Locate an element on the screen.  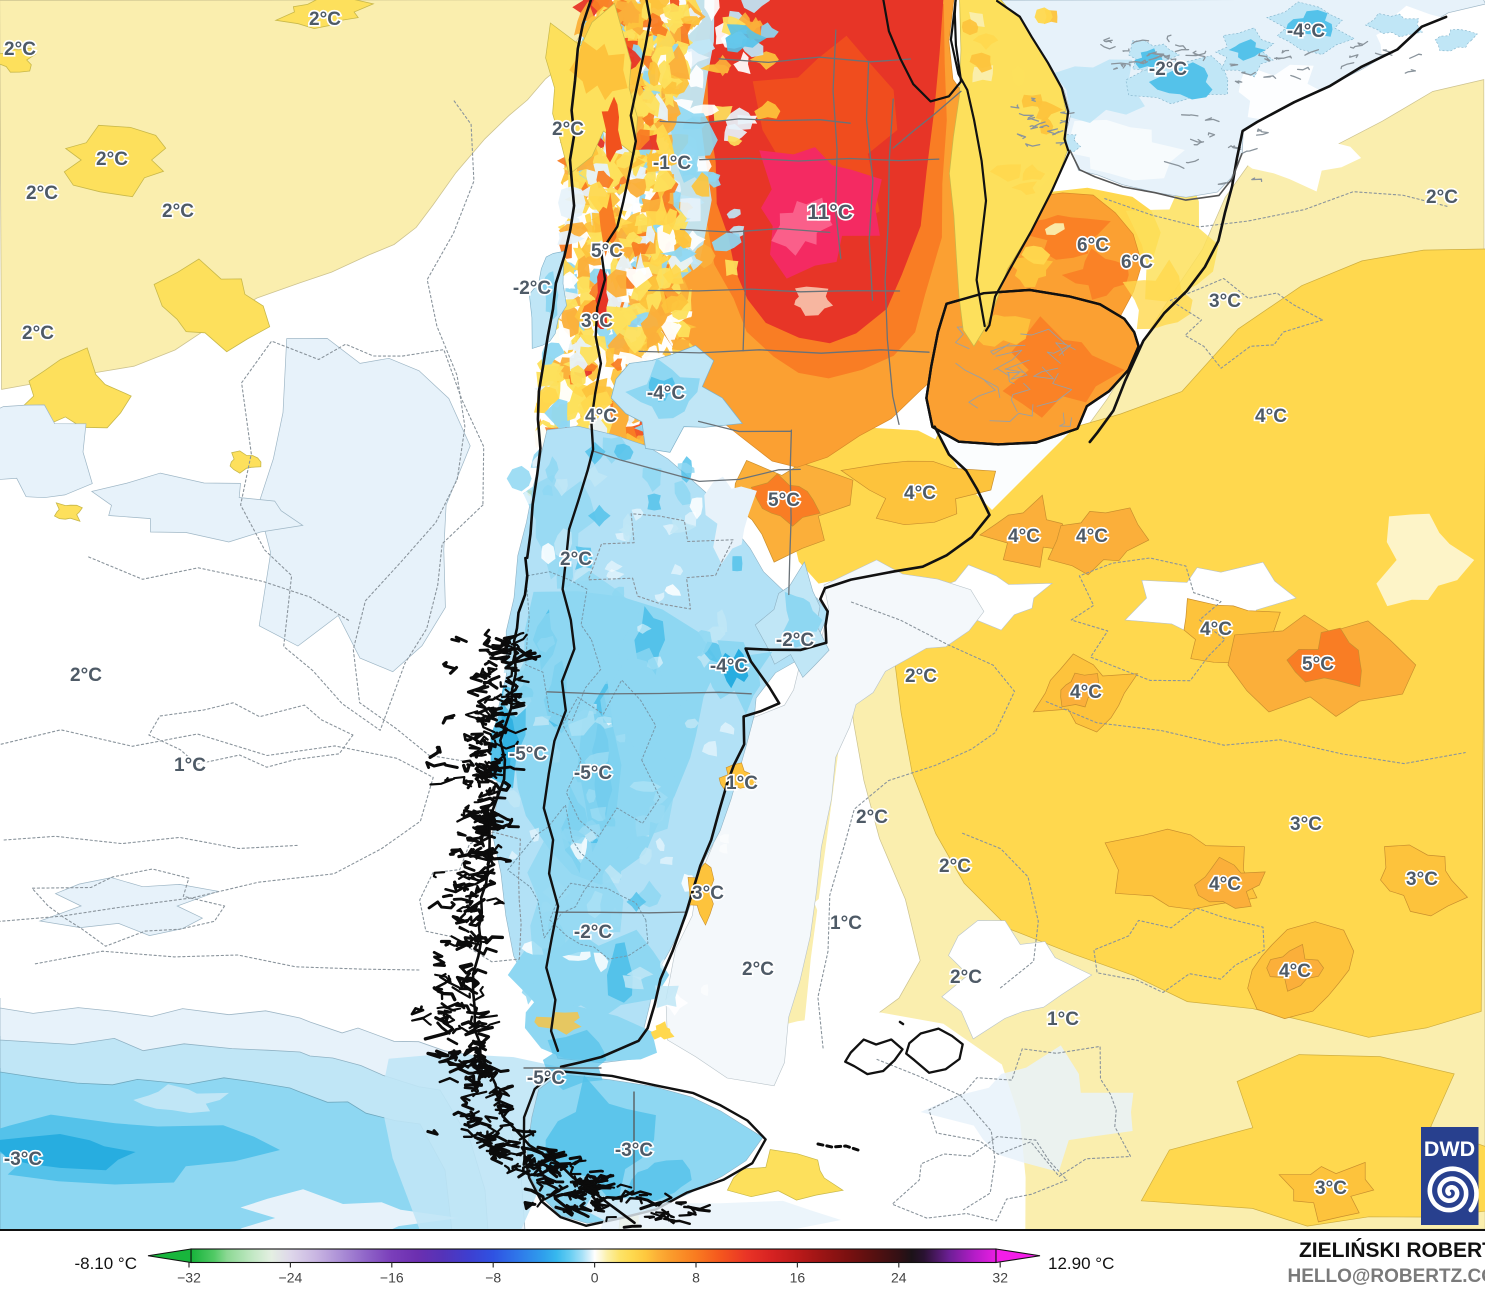
svg-text: 16 is located at coordinates (798, 1278).